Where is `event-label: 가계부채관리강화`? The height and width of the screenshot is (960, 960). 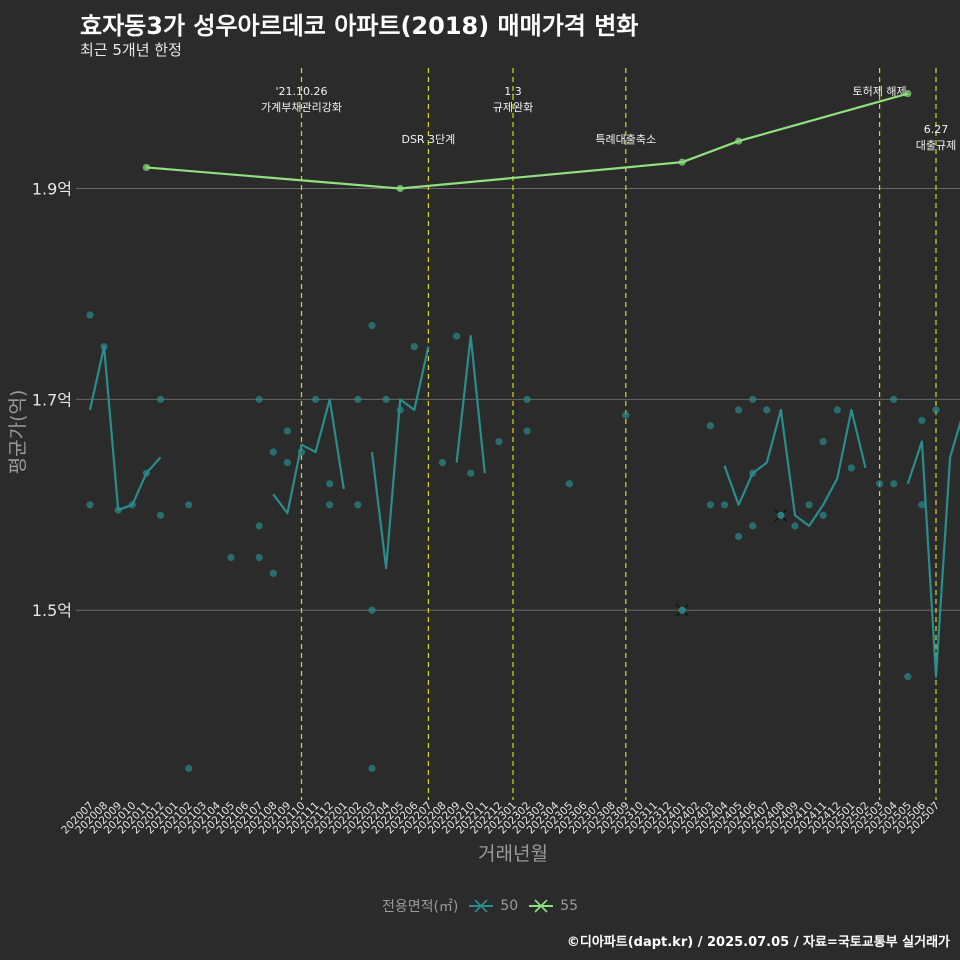 event-label: 가계부채관리강화 is located at coordinates (301, 107).